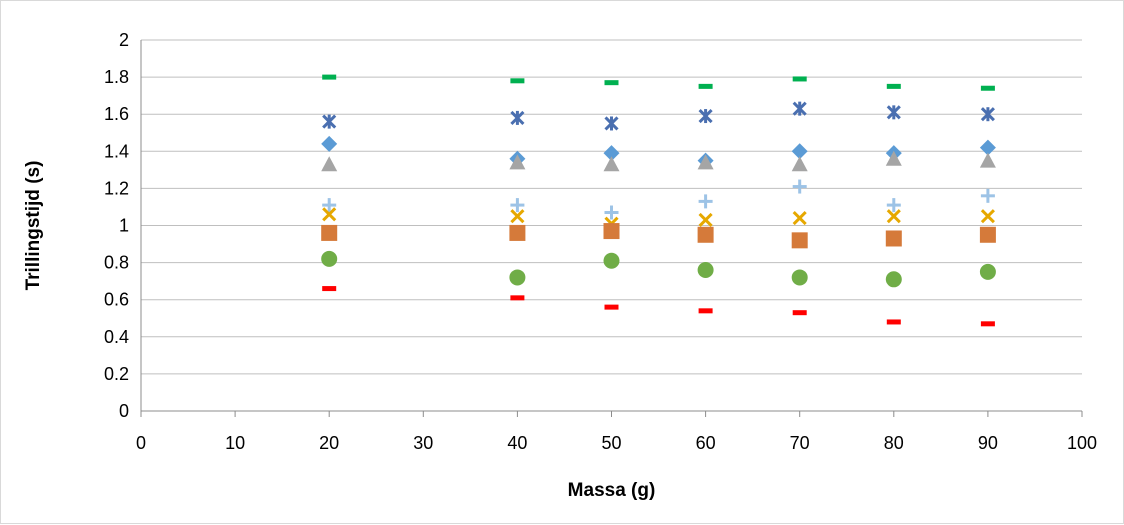  Describe the element at coordinates (141, 443) in the screenshot. I see `x-tick-label: 0` at that location.